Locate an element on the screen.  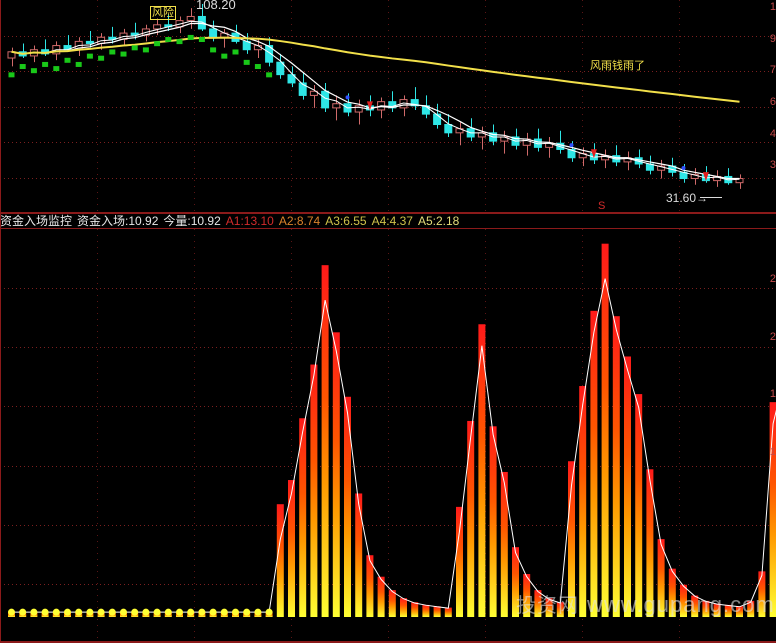
indicator-field-资金入场: 资金入场:10.92 is located at coordinates (118, 221).